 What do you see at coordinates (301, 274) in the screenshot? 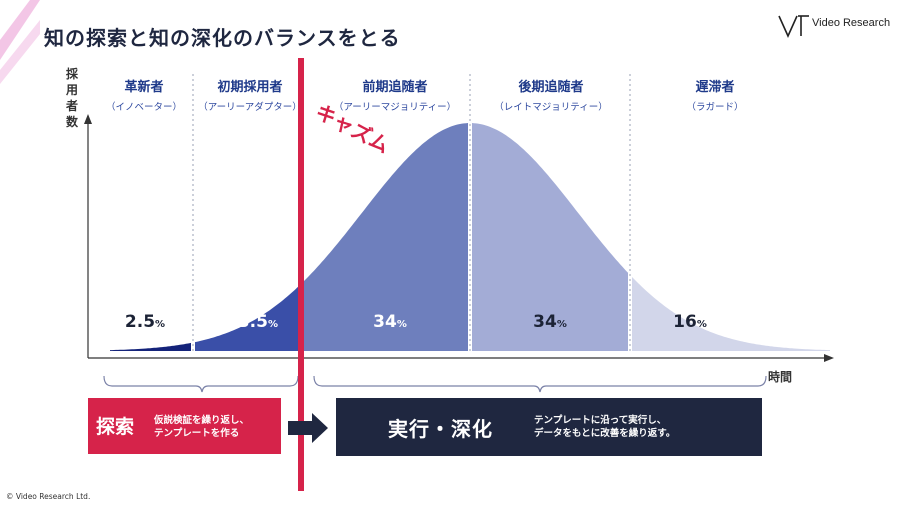
I see `chasm-line` at bounding box center [301, 274].